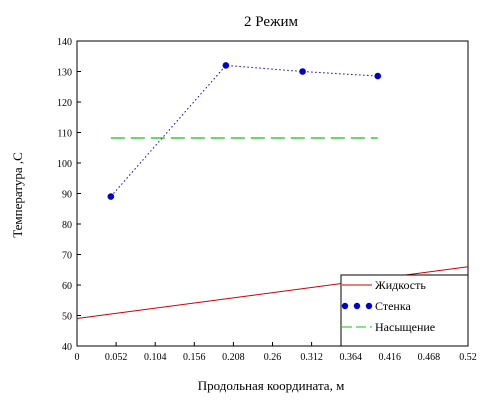 The height and width of the screenshot is (406, 486). Describe the element at coordinates (233, 357) in the screenshot. I see `x-tick-label: 0.208` at that location.